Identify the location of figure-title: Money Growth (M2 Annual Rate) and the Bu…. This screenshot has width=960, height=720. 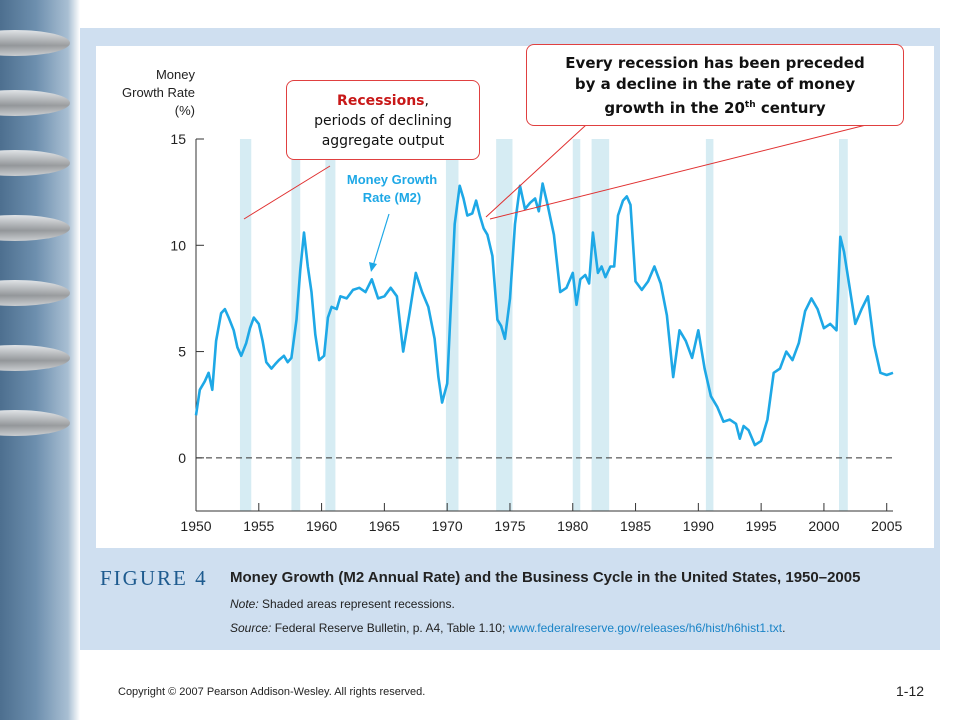
(545, 577).